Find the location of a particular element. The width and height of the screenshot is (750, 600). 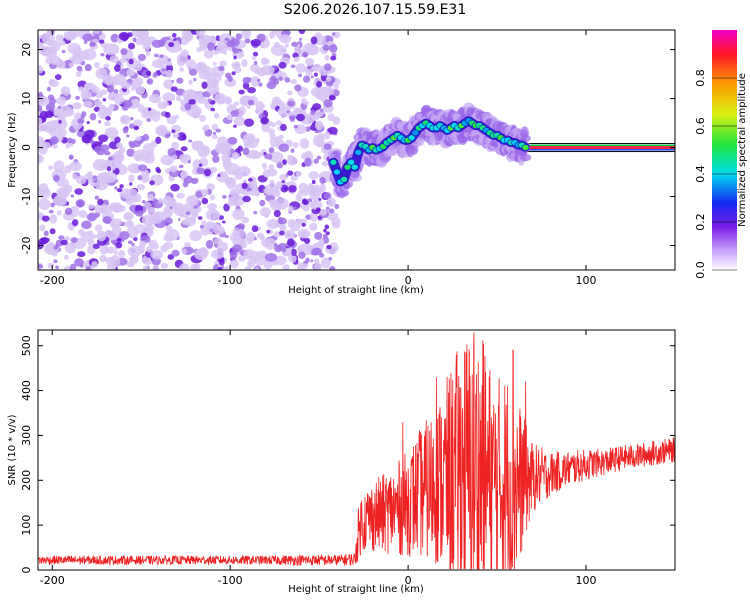

baseline-core is located at coordinates (601, 148).